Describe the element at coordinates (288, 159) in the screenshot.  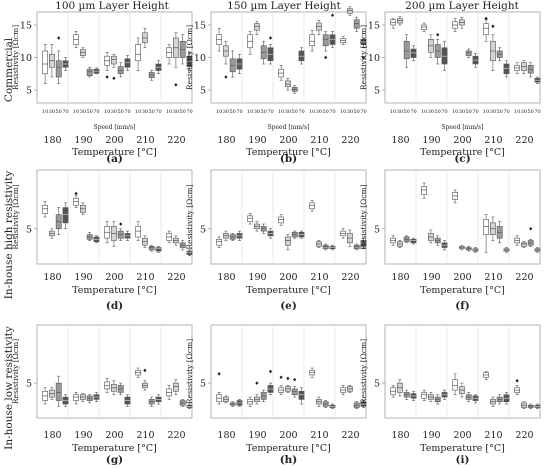
I see `panel-letter: (b)` at that location.